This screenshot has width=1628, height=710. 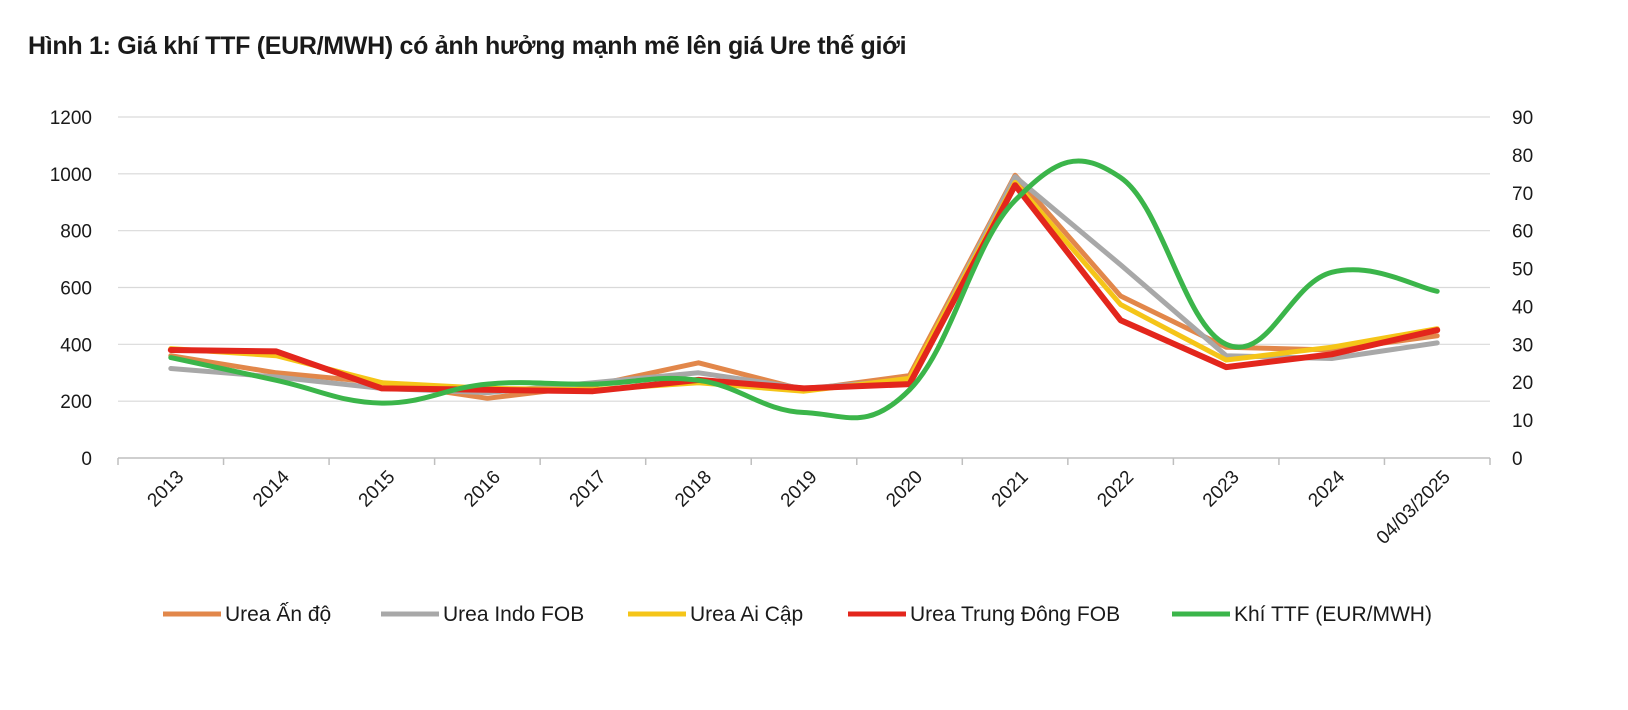 What do you see at coordinates (1333, 614) in the screenshot?
I see `legend-label-4: Khí TTF (EUR/MWH)` at bounding box center [1333, 614].